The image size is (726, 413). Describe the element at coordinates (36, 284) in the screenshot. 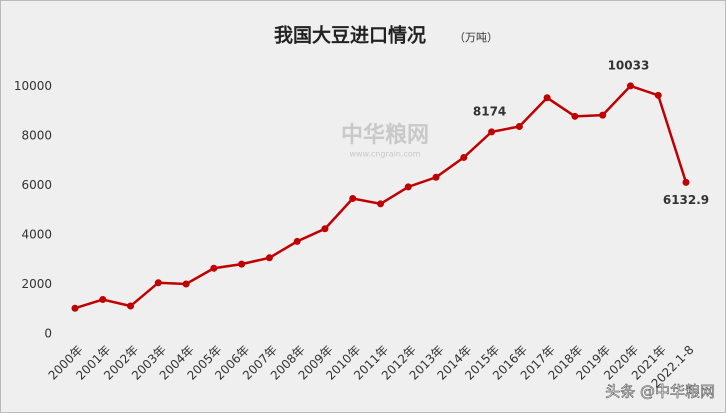

I see `y-tick-label: 2000` at that location.